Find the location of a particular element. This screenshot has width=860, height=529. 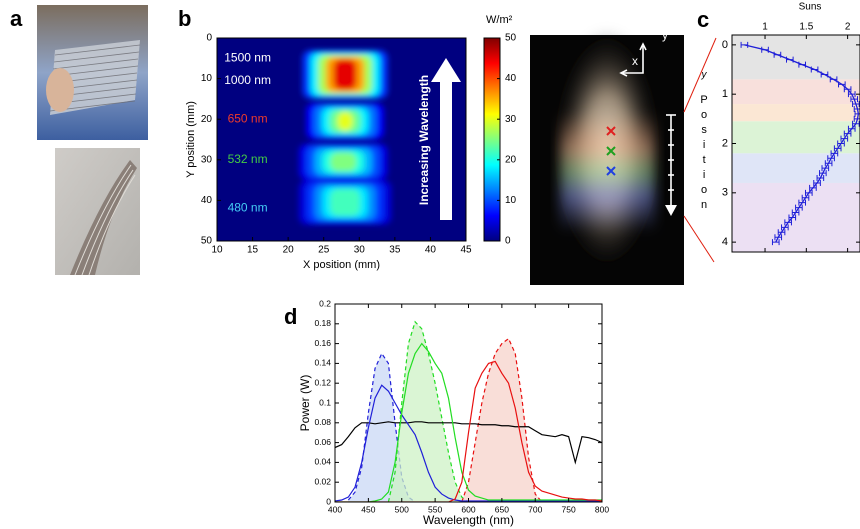

y-tick-label: 0.1 is located at coordinates (325, 402).